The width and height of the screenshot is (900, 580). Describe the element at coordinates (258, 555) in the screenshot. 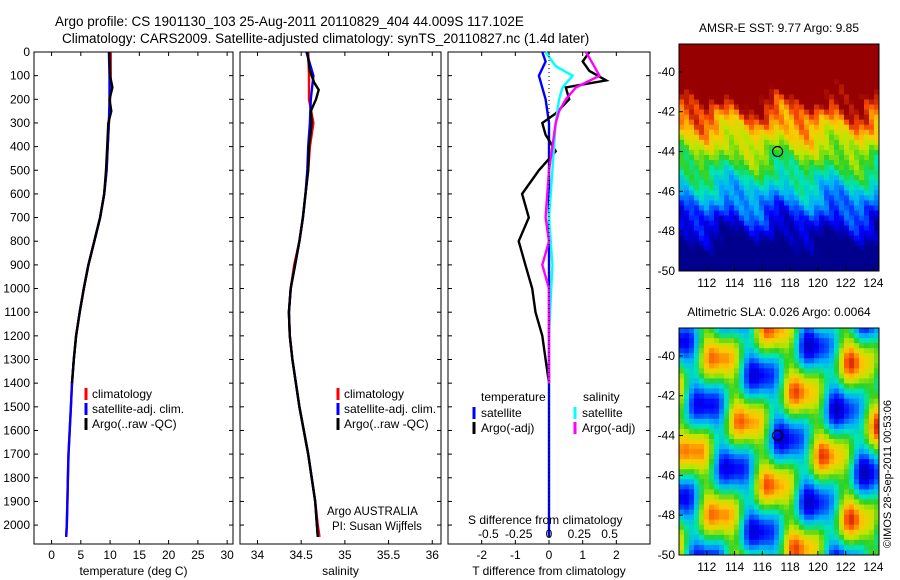

I see `x-tick-label: 34` at that location.